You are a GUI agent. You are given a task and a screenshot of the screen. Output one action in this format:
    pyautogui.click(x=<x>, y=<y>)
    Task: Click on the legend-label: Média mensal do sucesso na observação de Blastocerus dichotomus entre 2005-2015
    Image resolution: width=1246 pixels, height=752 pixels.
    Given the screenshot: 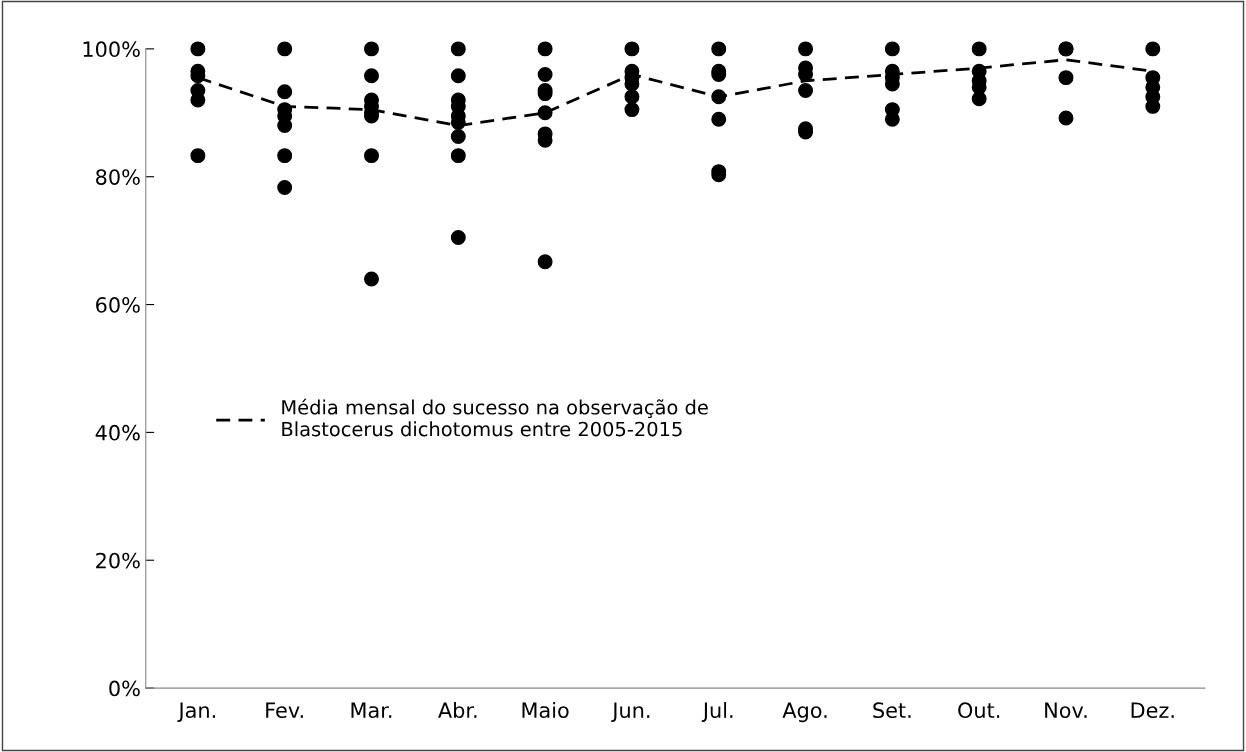 What is the action you would take?
    pyautogui.click(x=495, y=417)
    